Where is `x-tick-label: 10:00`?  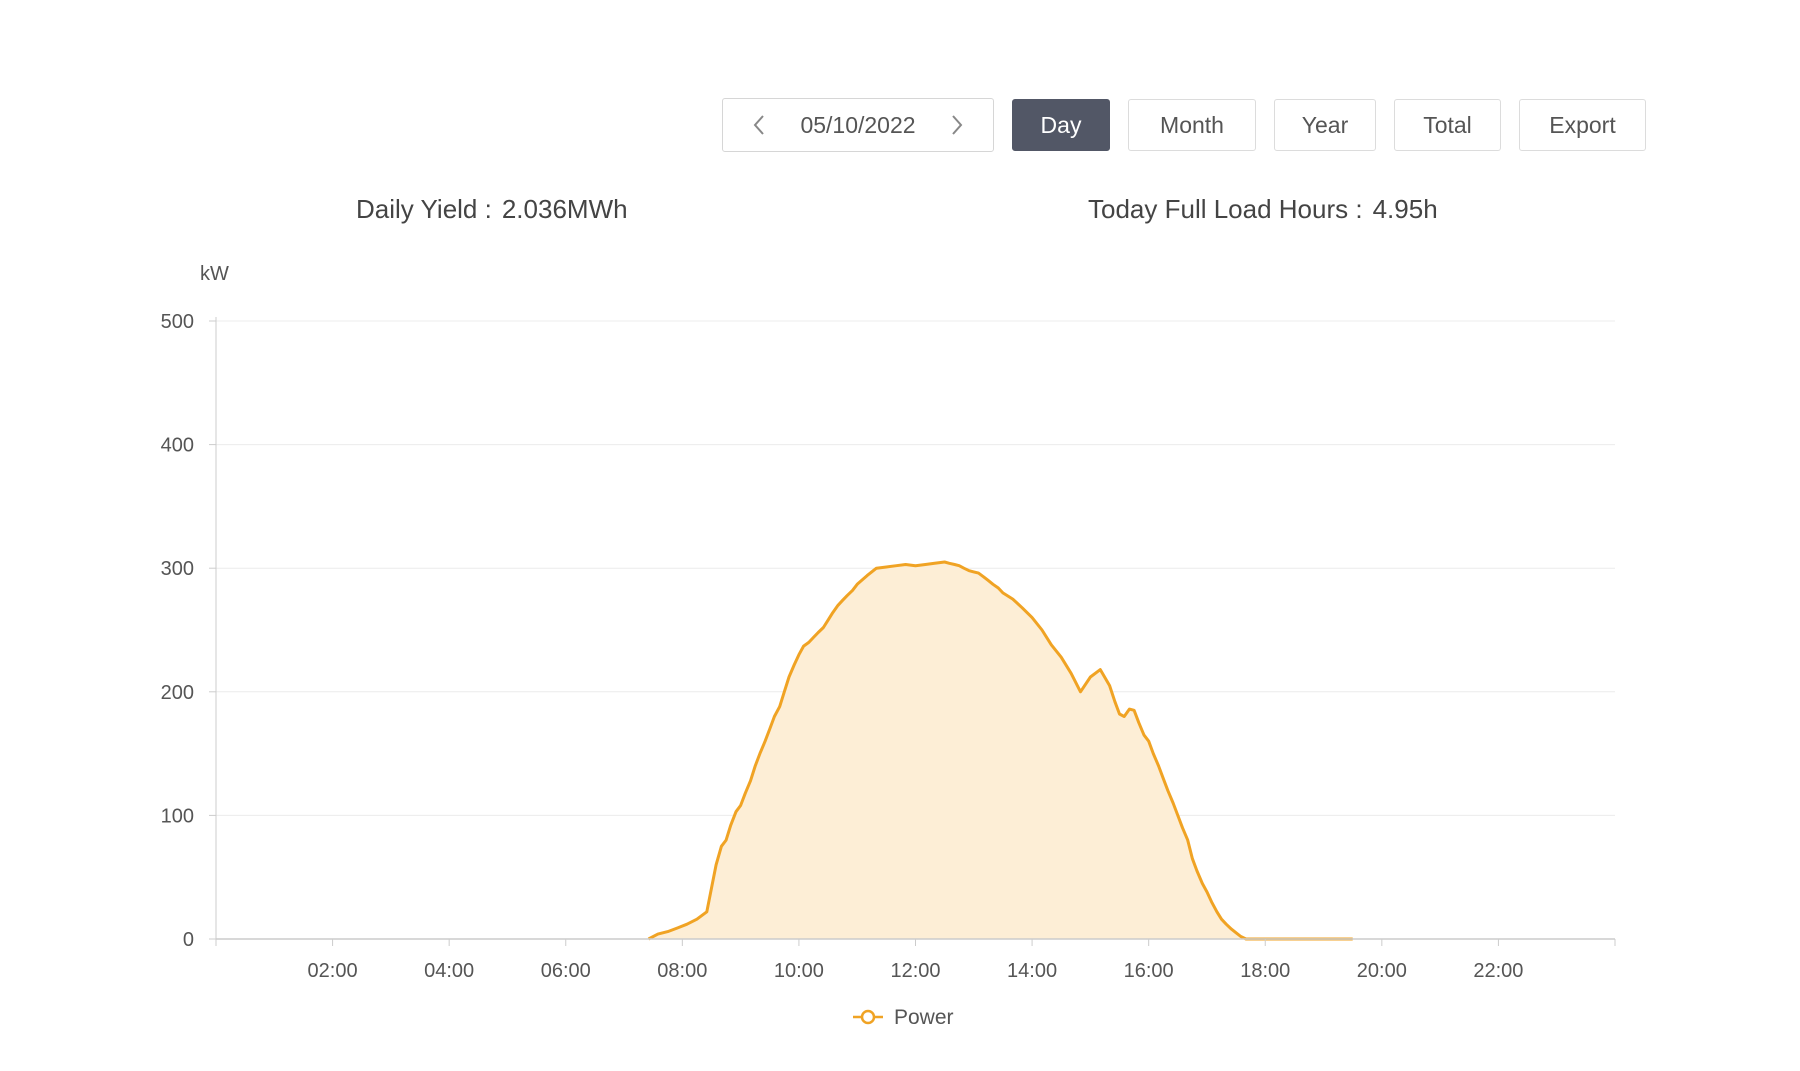 x-tick-label: 10:00 is located at coordinates (799, 971).